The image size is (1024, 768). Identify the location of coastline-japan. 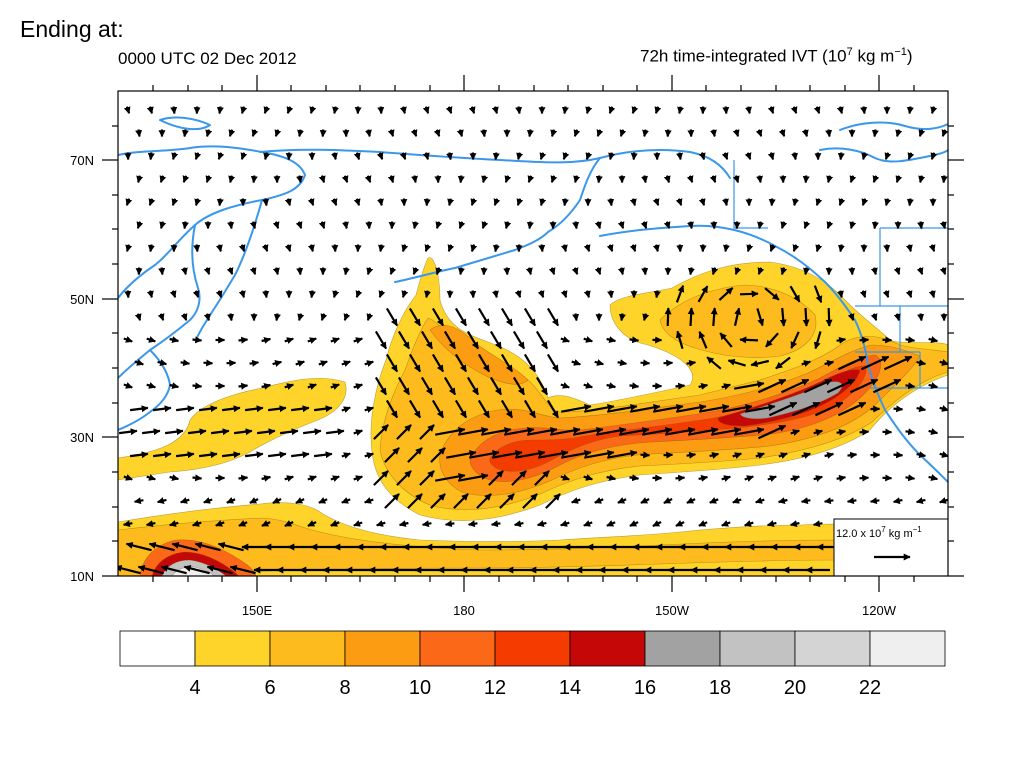
(144, 390).